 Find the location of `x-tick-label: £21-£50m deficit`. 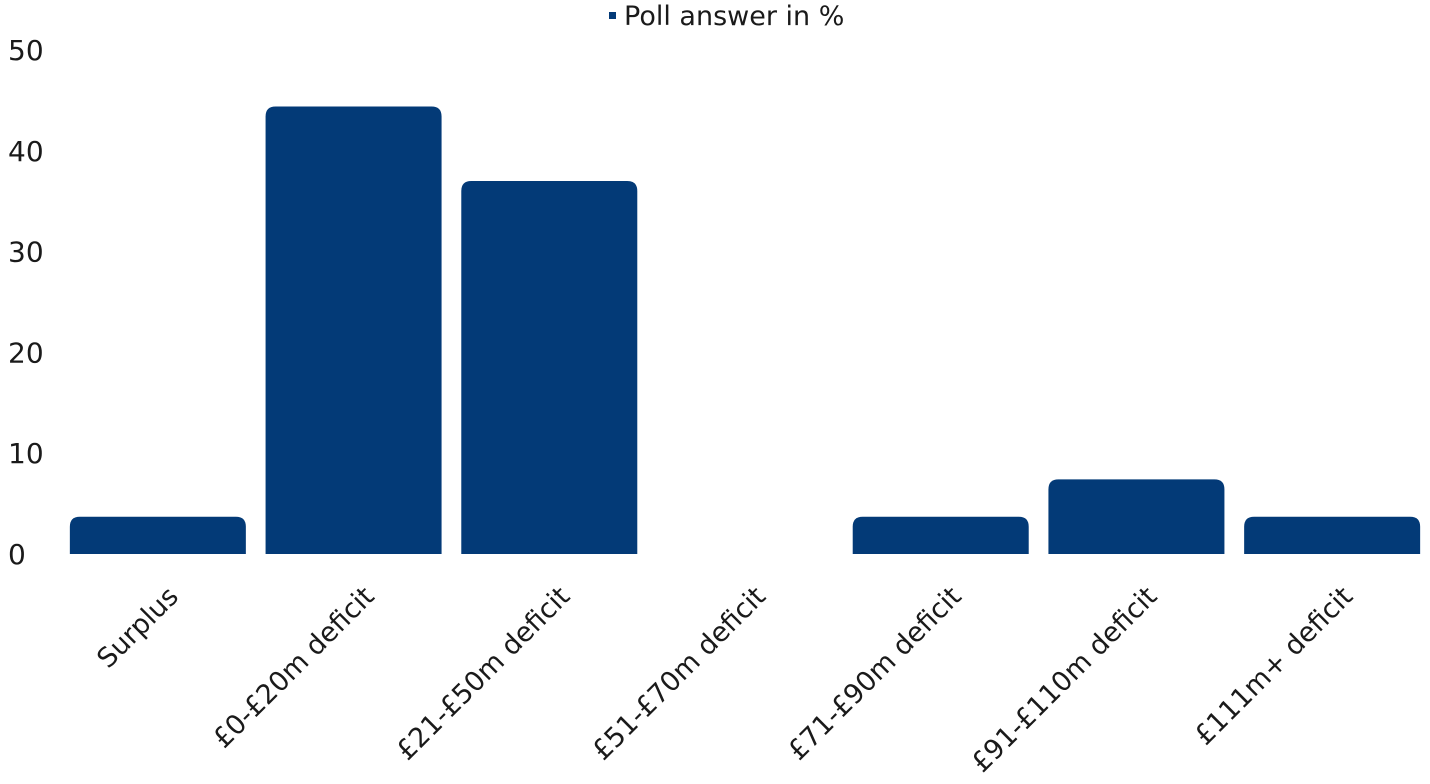

x-tick-label: £21-£50m deficit is located at coordinates (484, 674).